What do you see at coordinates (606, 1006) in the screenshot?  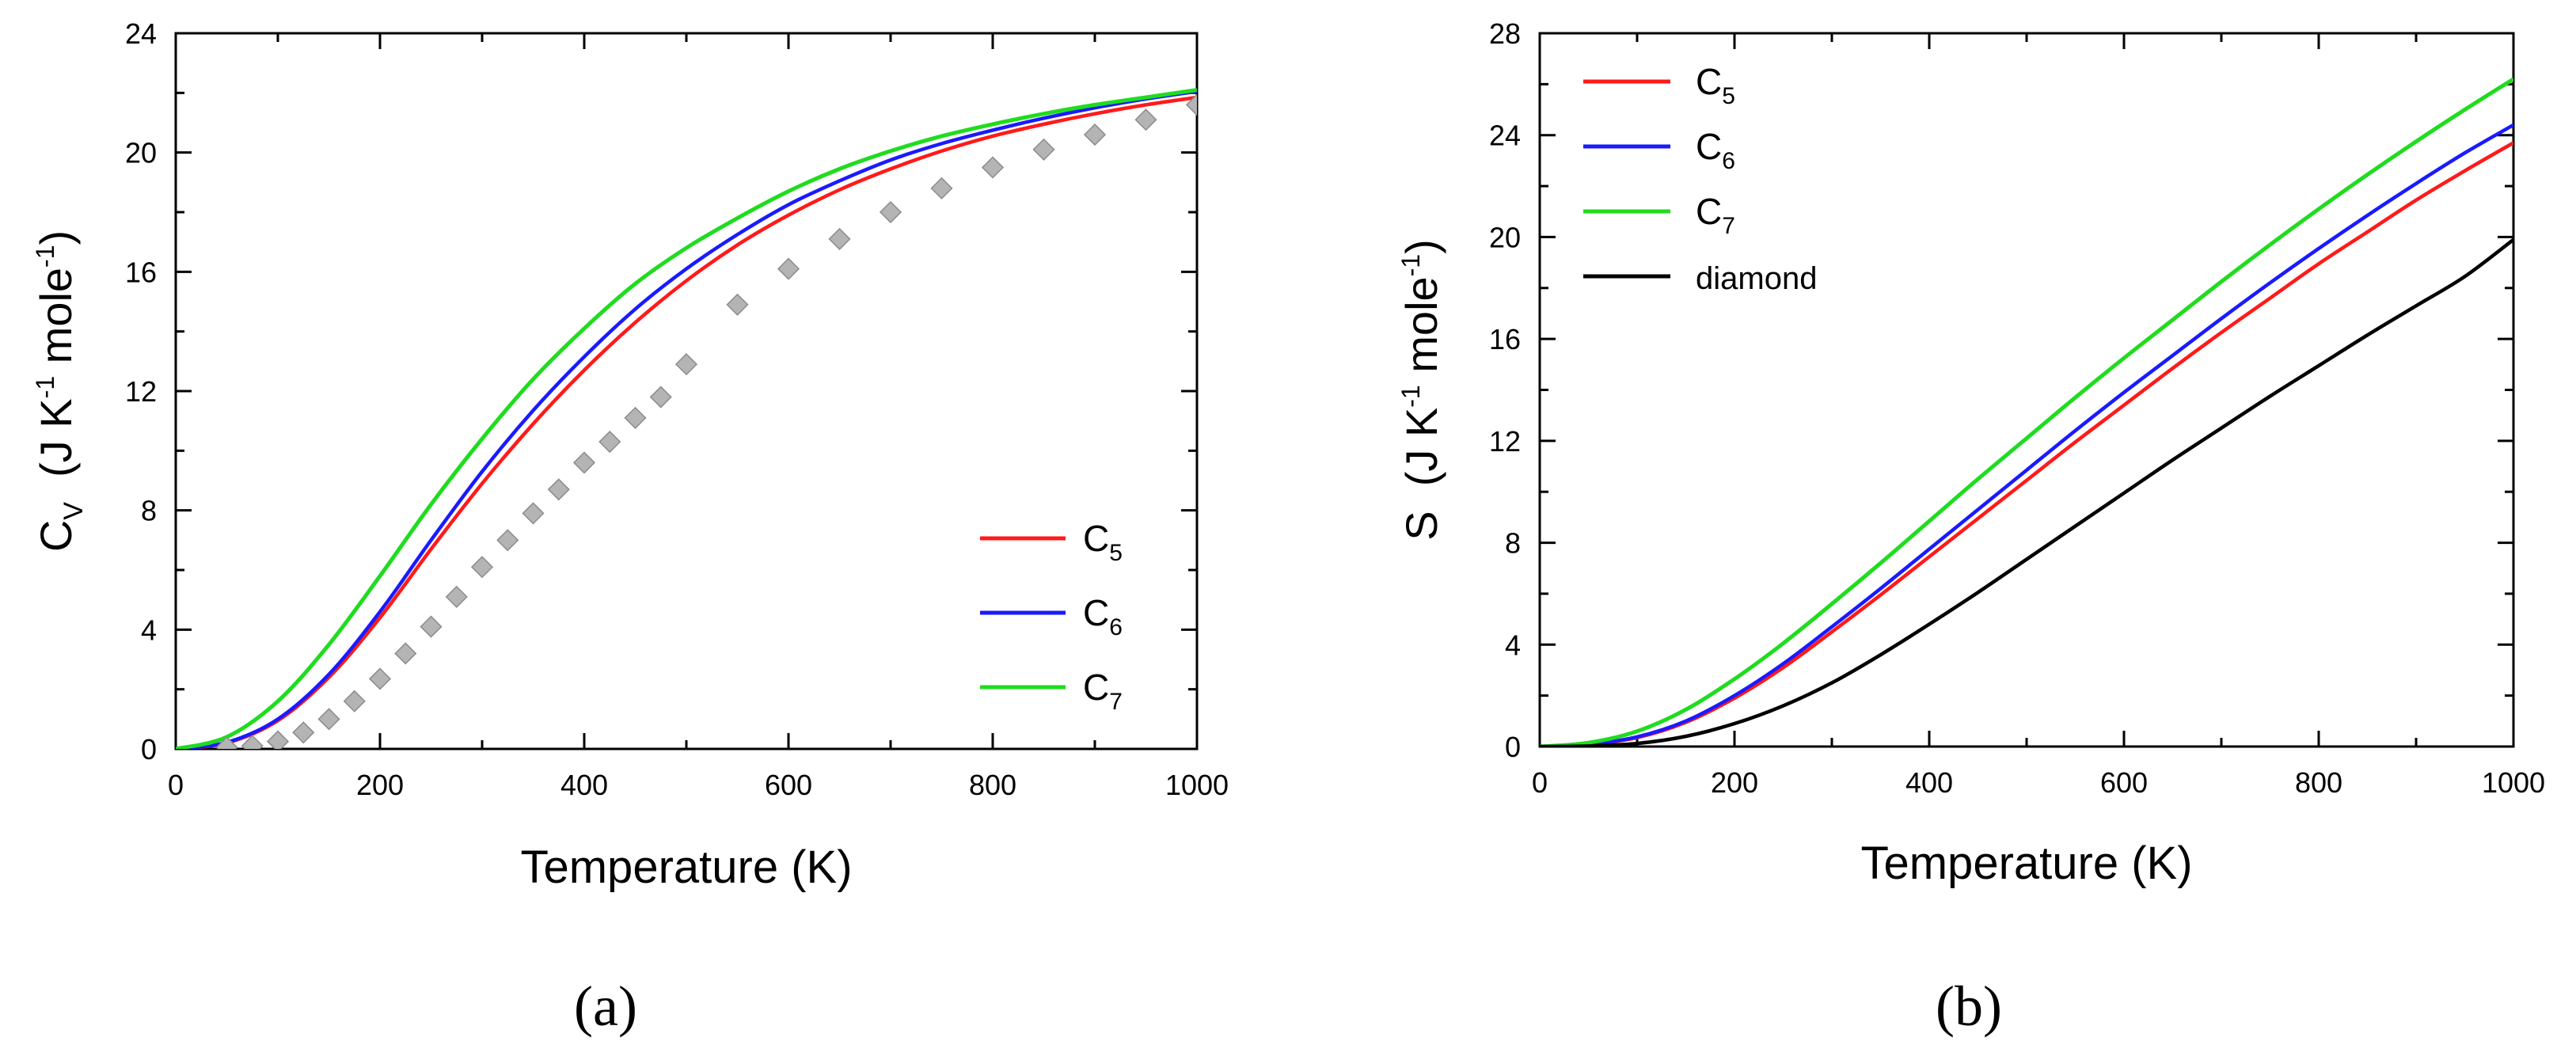 I see `panel-label: (a)` at bounding box center [606, 1006].